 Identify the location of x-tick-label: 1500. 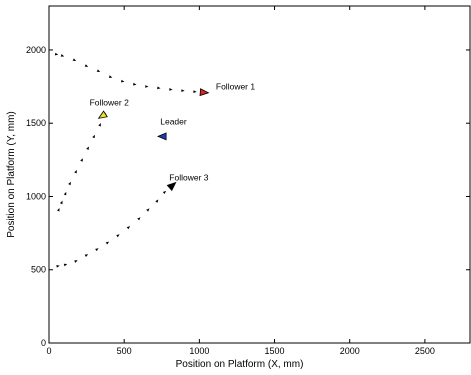
(275, 351).